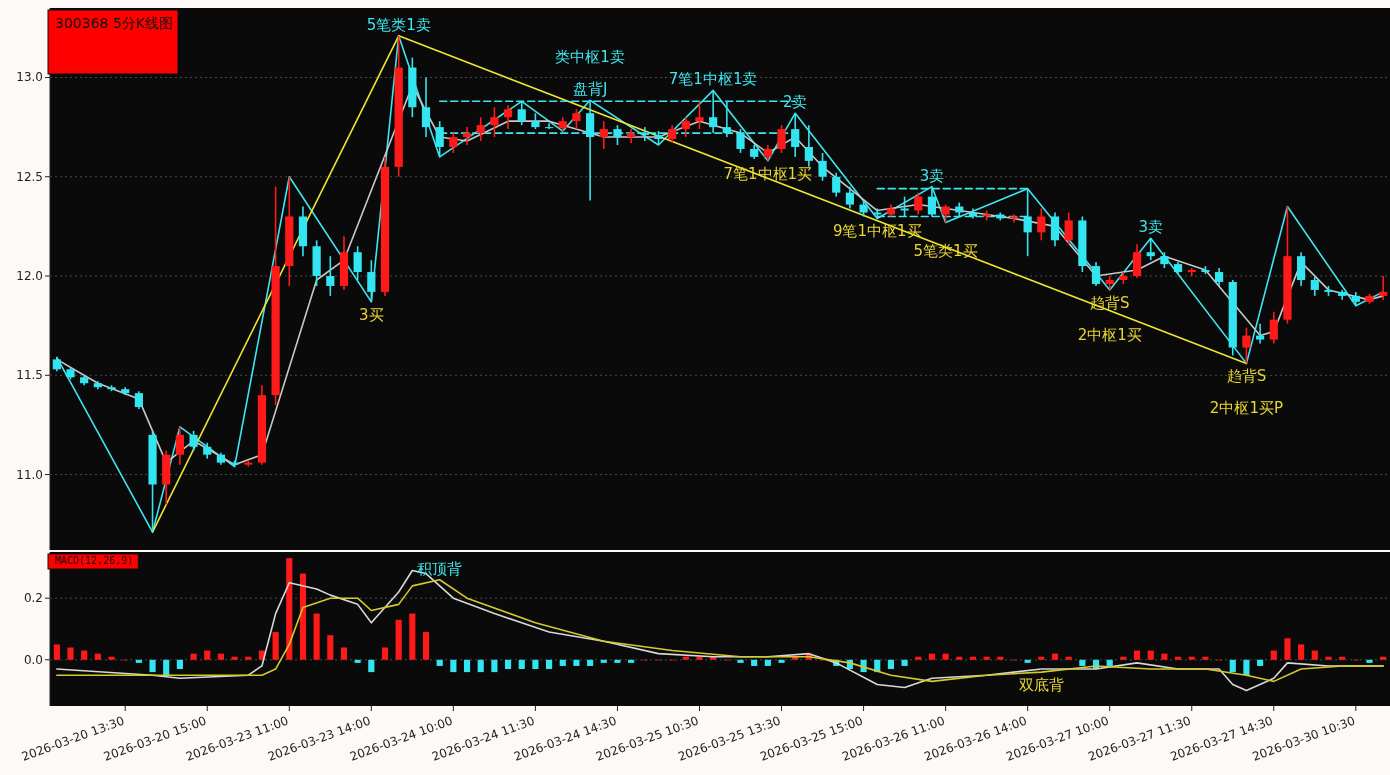  Describe the element at coordinates (371, 314) in the screenshot. I see `annotation: 3买` at that location.